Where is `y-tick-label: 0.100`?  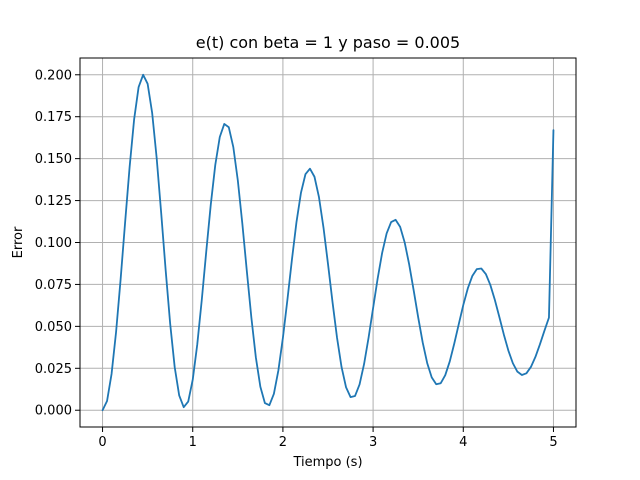 y-tick-label: 0.100 is located at coordinates (53, 243).